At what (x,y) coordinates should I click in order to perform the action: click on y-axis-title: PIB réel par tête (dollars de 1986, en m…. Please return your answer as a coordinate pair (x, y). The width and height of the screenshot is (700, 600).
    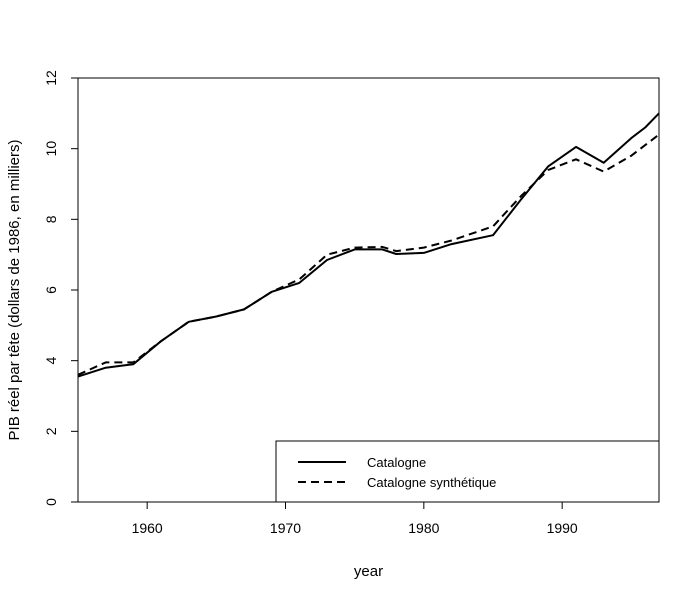
    Looking at the image, I should click on (14, 290).